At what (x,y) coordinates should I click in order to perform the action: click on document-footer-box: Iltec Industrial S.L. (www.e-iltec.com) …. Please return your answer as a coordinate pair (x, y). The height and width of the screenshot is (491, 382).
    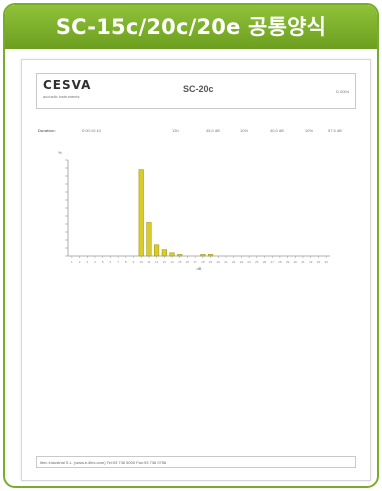
    Looking at the image, I should click on (196, 462).